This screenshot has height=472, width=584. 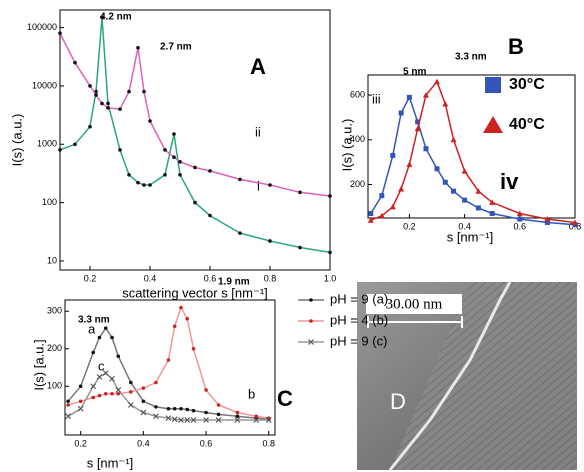 I want to click on x-axis-label: s [nm⁻¹], so click(x=470, y=236).